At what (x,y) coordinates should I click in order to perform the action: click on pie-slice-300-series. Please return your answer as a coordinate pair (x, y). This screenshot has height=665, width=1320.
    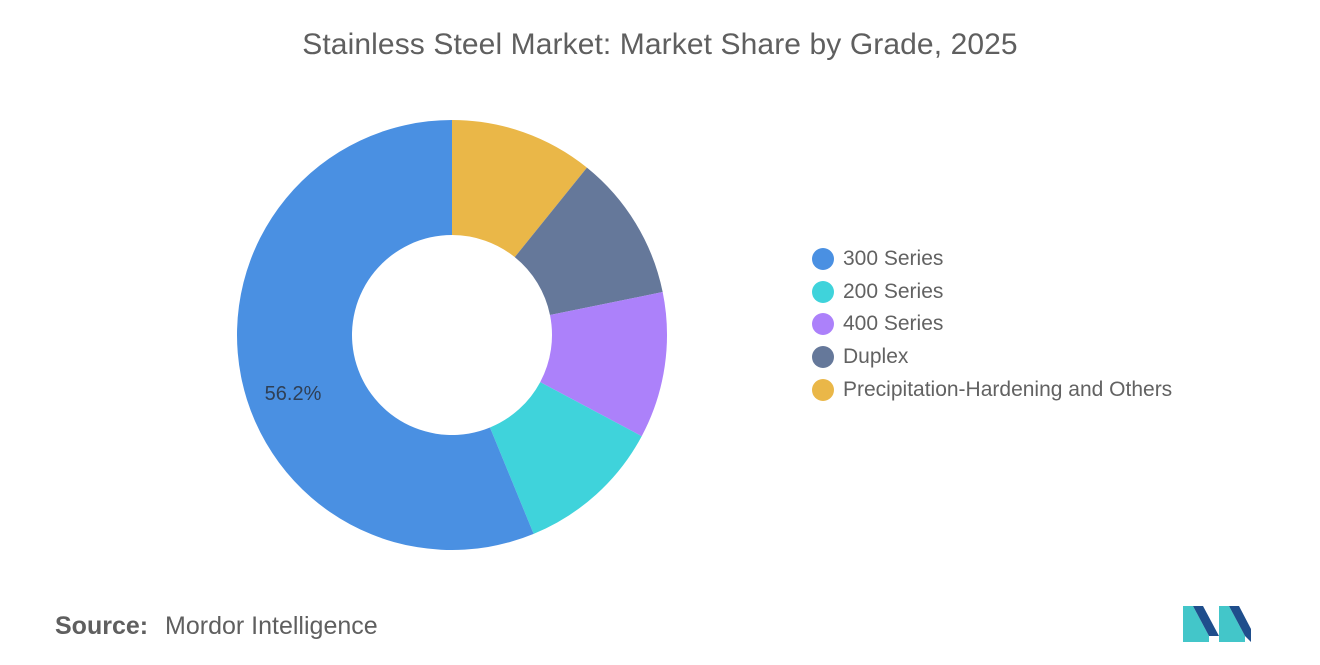
    Looking at the image, I should click on (385, 335).